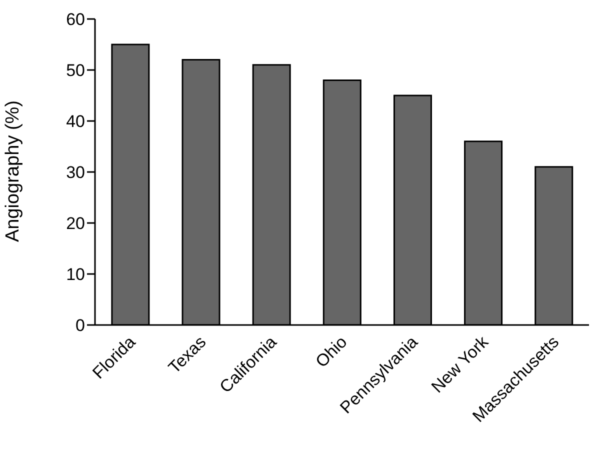  Describe the element at coordinates (75, 172) in the screenshot. I see `y-tick-label: 30` at that location.